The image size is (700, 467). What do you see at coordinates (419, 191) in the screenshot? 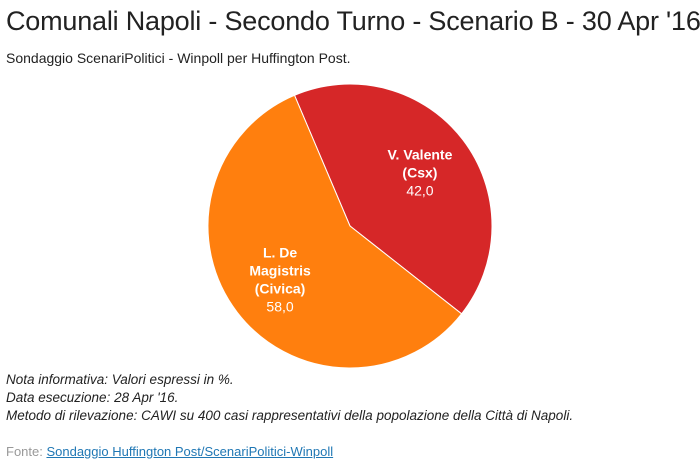
I see `pie-slice-value-0: 42,0` at bounding box center [419, 191].